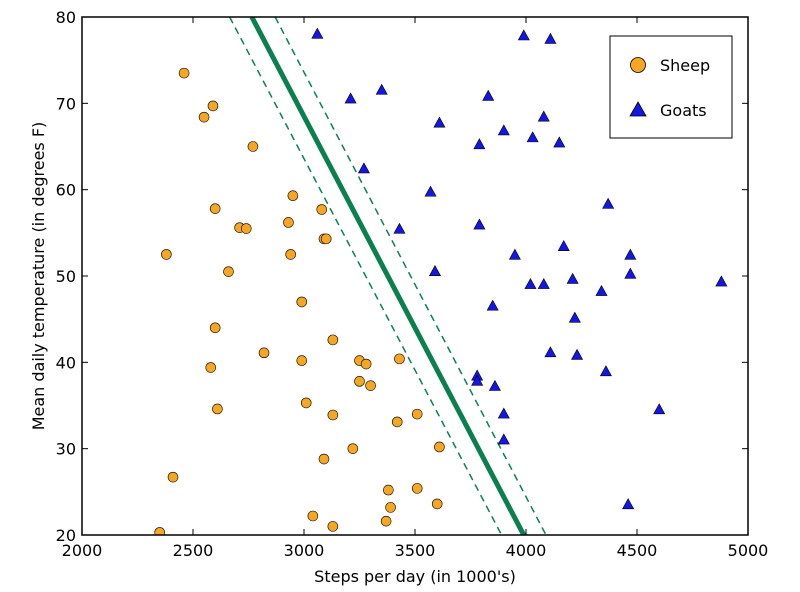 The height and width of the screenshot is (592, 800). Describe the element at coordinates (38, 276) in the screenshot. I see `y-axis-label: Mean daily temperature (in degrees F)` at that location.